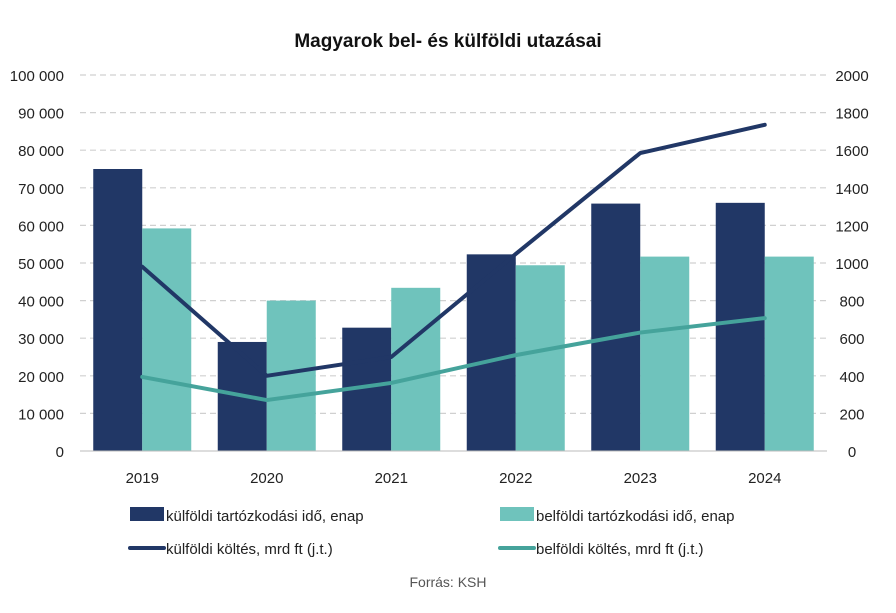 This screenshot has height=613, width=896. Describe the element at coordinates (540, 358) in the screenshot. I see `bar-belfoldi-2022` at that location.